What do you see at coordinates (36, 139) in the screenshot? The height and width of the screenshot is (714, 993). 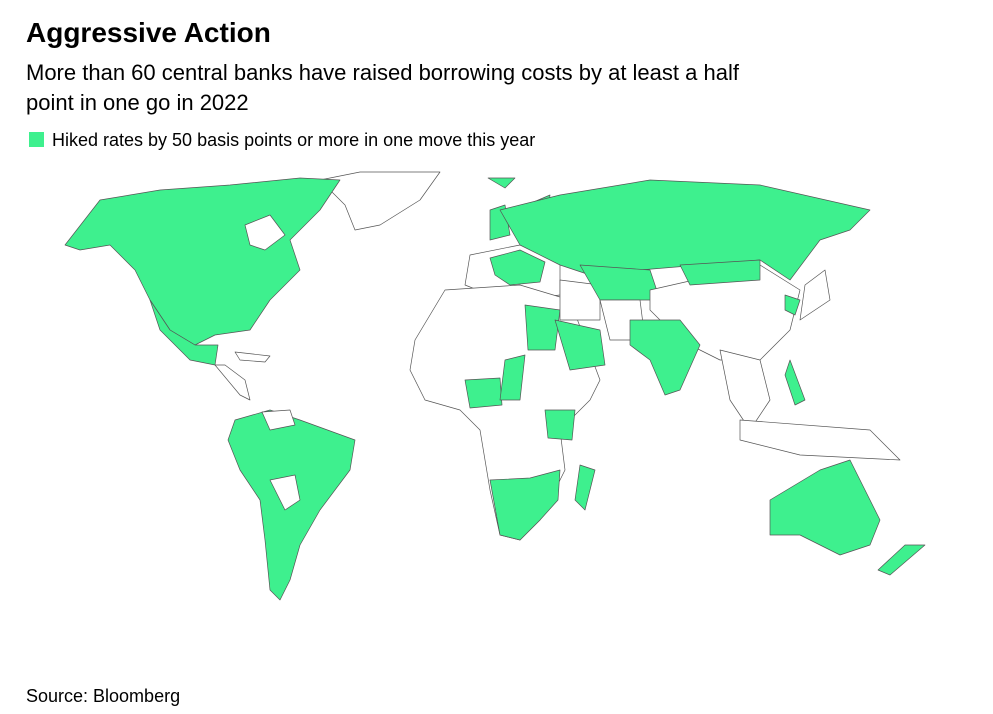 I see `legend-swatch` at bounding box center [36, 139].